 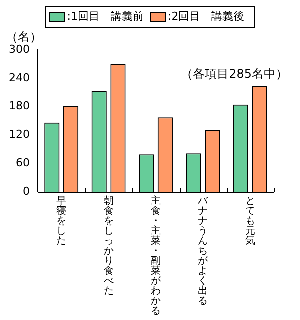 I want to click on category-label: 朝食をしっかり食べた, so click(x=109, y=246).